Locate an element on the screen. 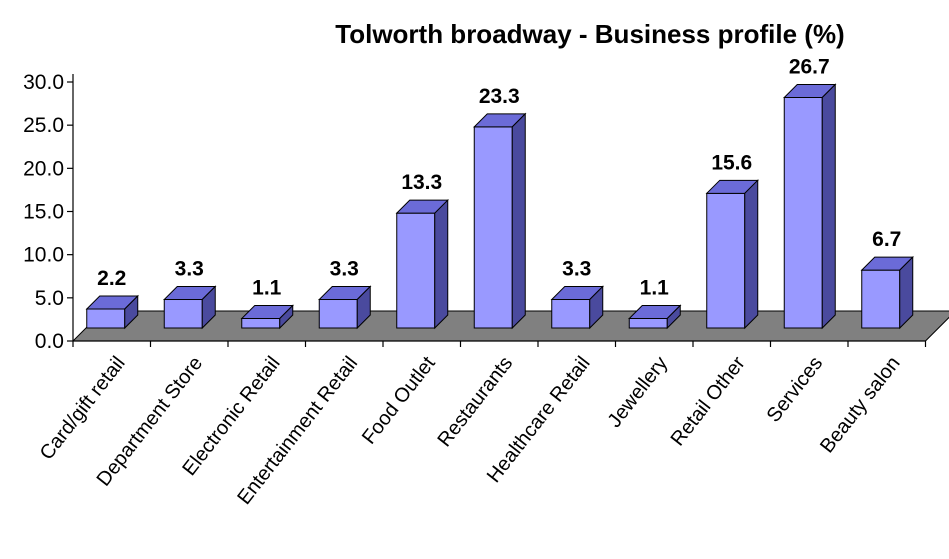 The width and height of the screenshot is (949, 559). y-tick-label: 15.0 is located at coordinates (43, 212).